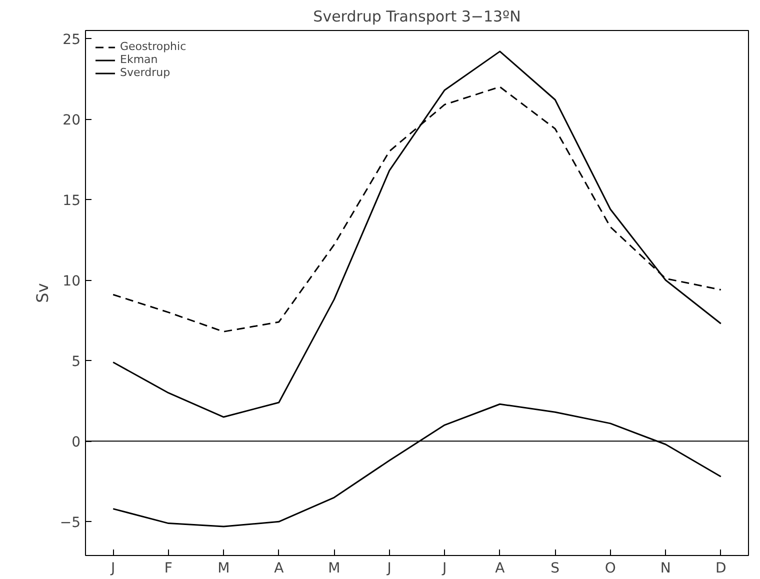  What do you see at coordinates (71, 120) in the screenshot?
I see `y-tick-label: 20` at bounding box center [71, 120].